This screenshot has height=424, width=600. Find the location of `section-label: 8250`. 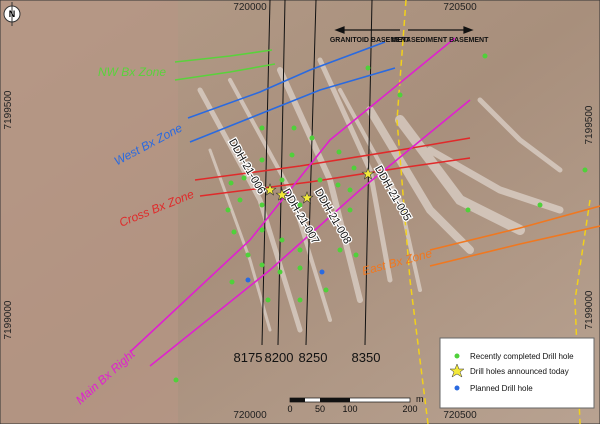

section-label: 8250 is located at coordinates (313, 357).